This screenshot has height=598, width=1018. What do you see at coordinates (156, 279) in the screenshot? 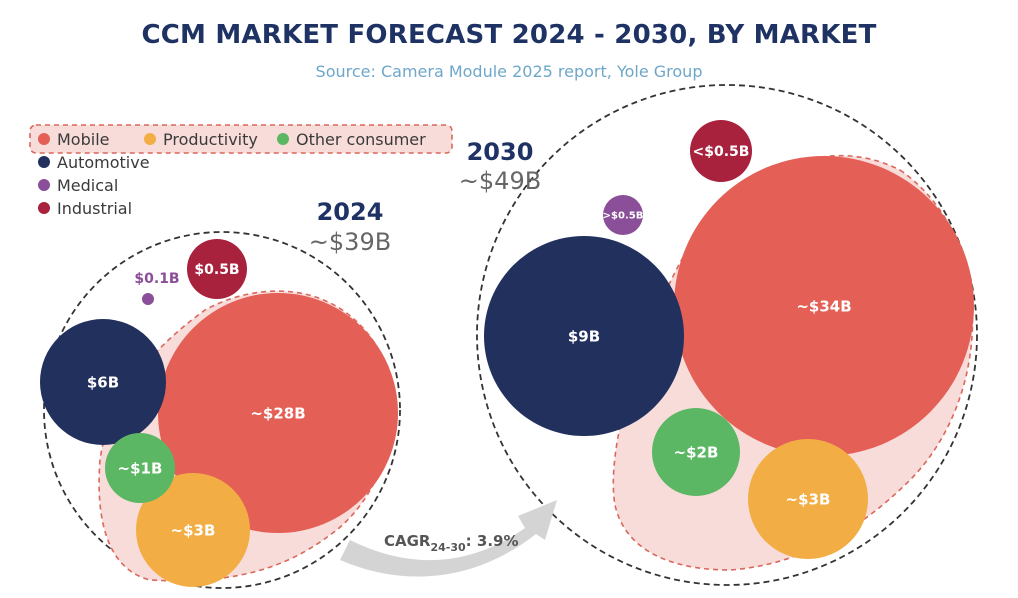
I see `bubble-label-medical-2024: $0.1B` at bounding box center [156, 279].